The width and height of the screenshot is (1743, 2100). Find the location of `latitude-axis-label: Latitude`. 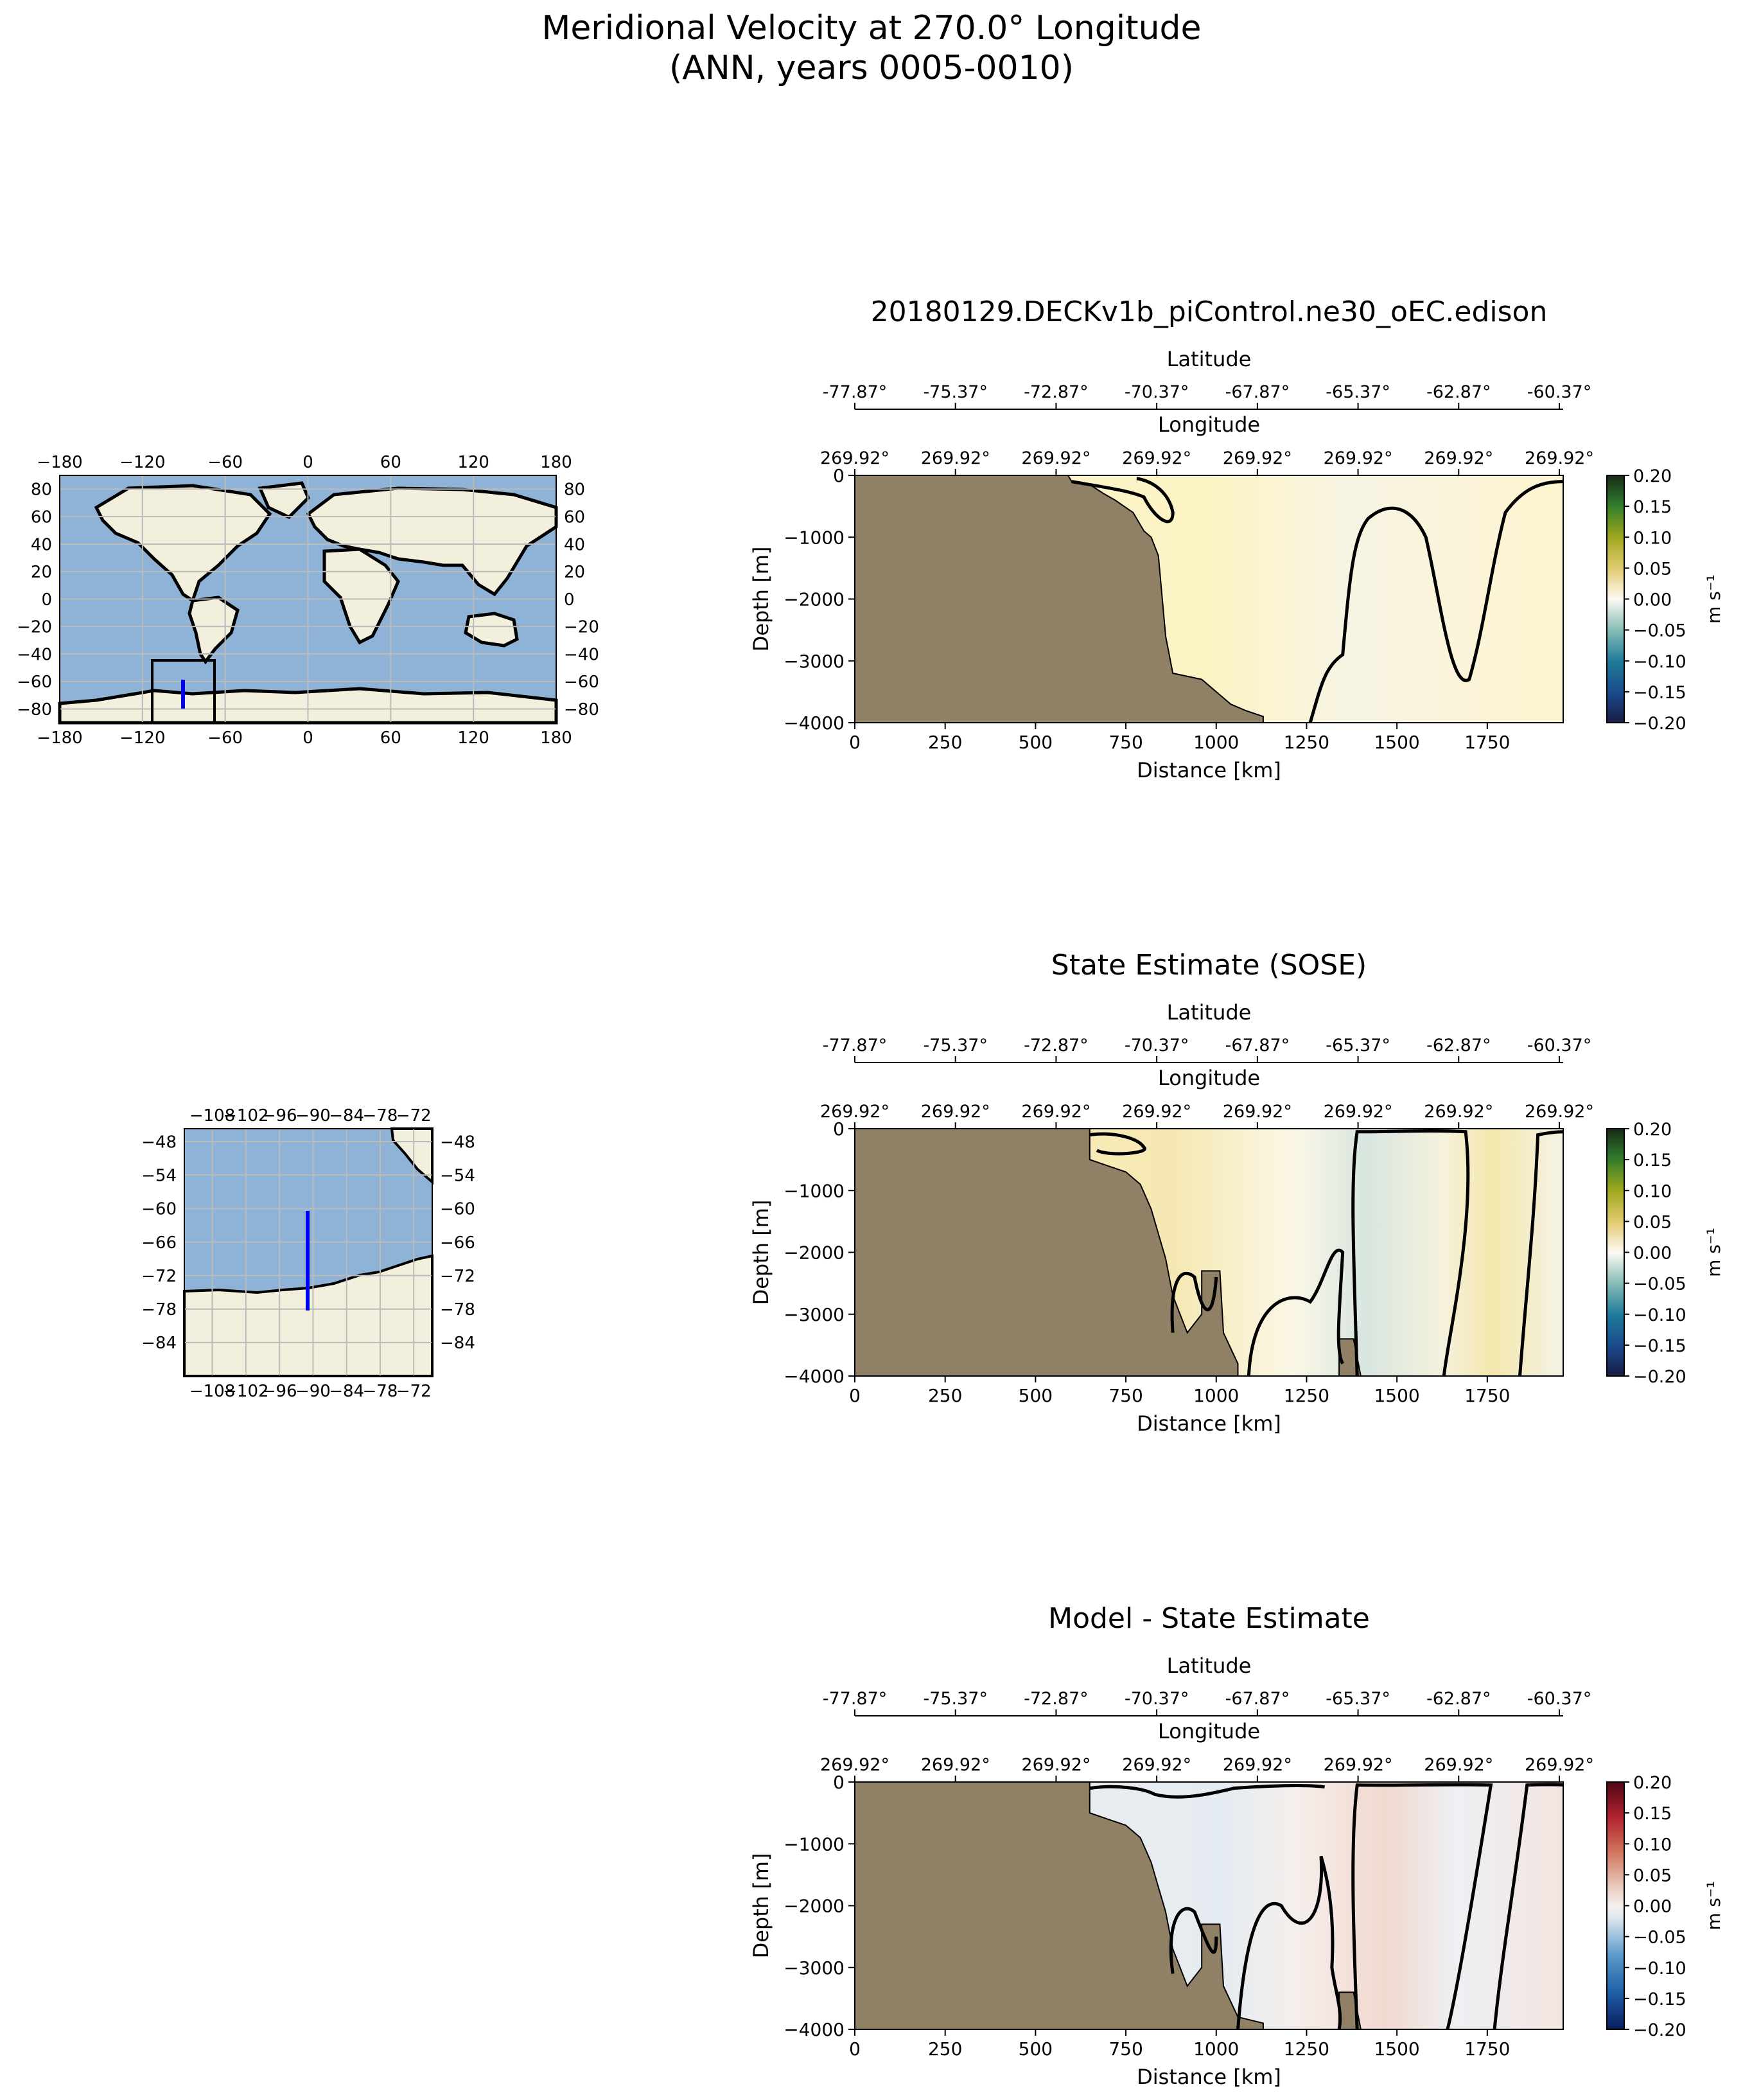

latitude-axis-label: Latitude is located at coordinates (1209, 1012).